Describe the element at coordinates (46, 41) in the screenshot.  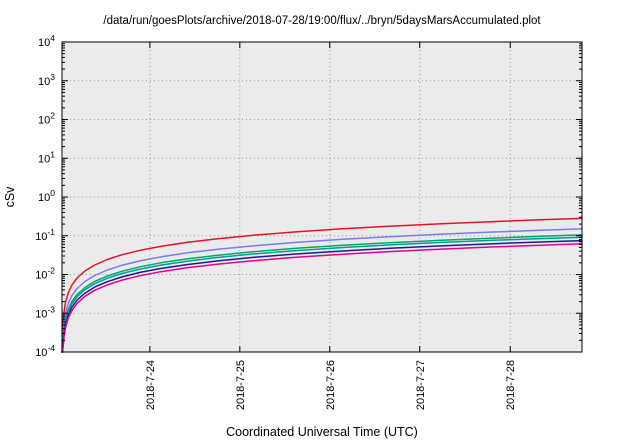
I see `y-tick-label: 10⁴` at that location.